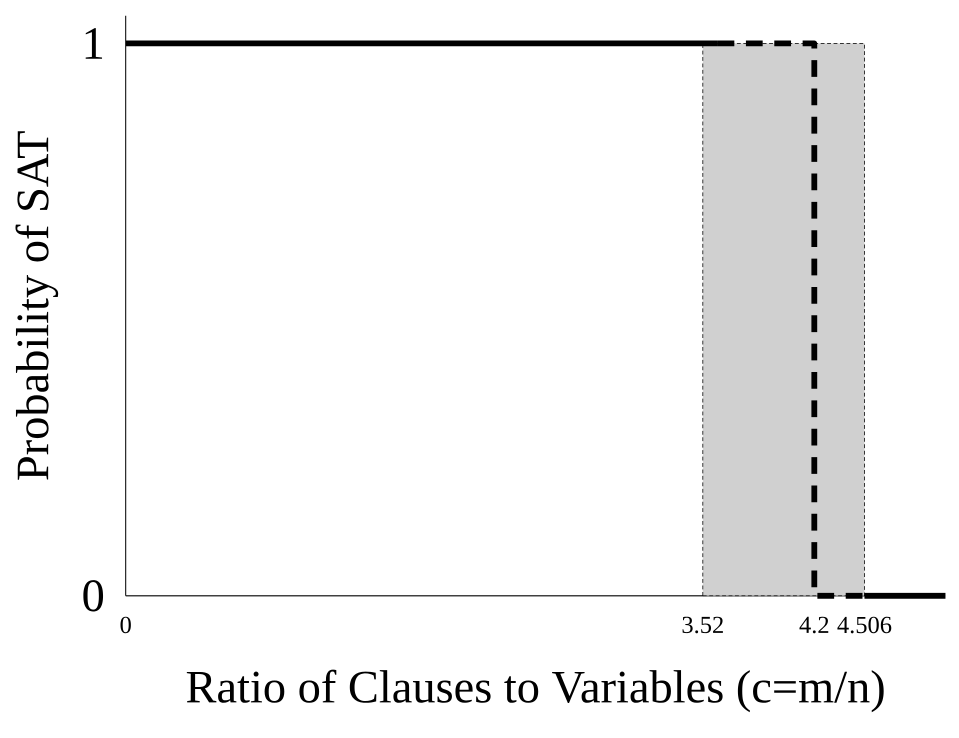 This screenshot has width=959, height=738. Describe the element at coordinates (864, 625) in the screenshot. I see `x-tick-label: 4.506` at that location.